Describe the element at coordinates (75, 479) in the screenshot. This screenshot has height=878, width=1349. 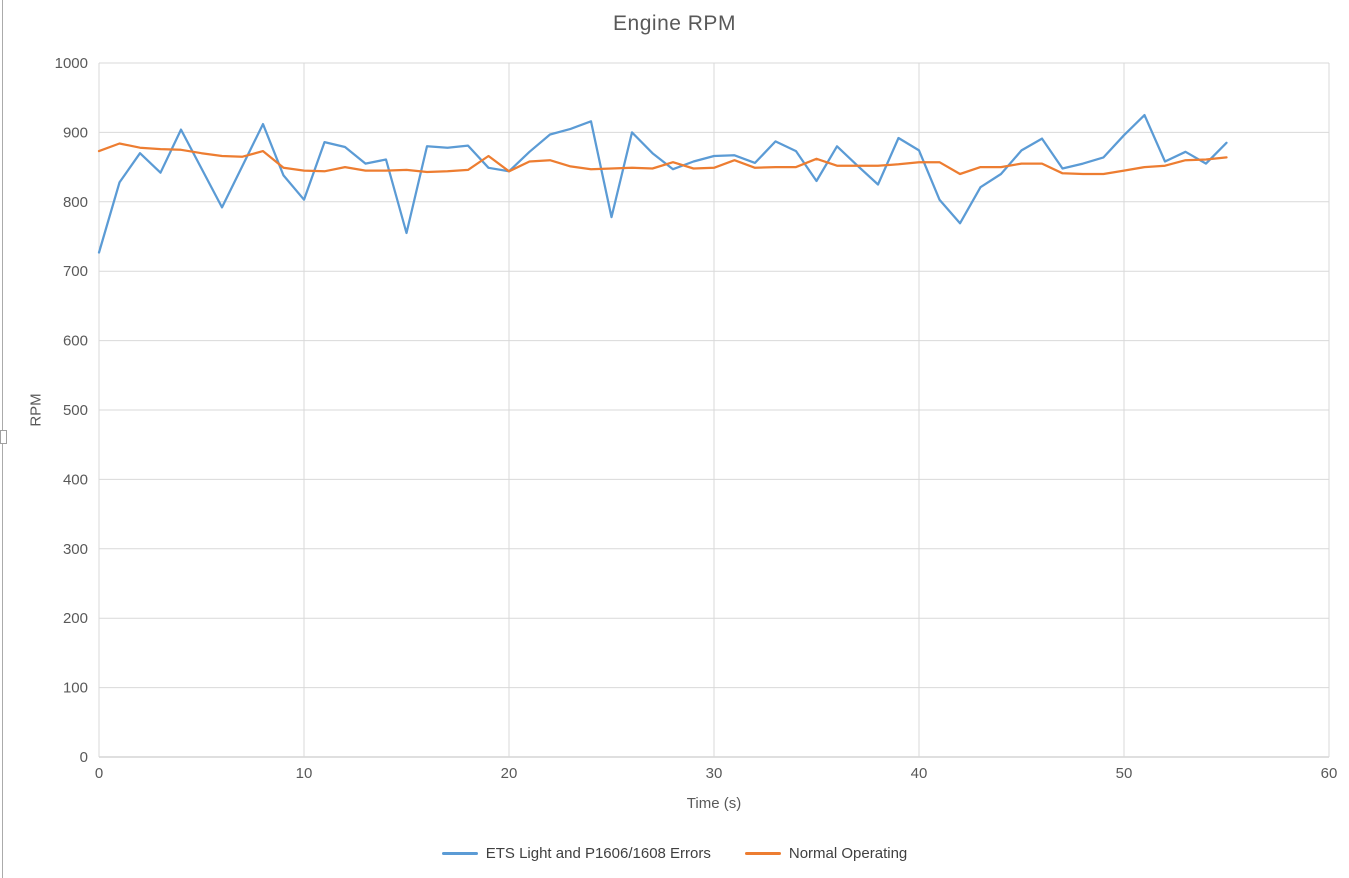
I see `y-tick-label: 400` at that location.